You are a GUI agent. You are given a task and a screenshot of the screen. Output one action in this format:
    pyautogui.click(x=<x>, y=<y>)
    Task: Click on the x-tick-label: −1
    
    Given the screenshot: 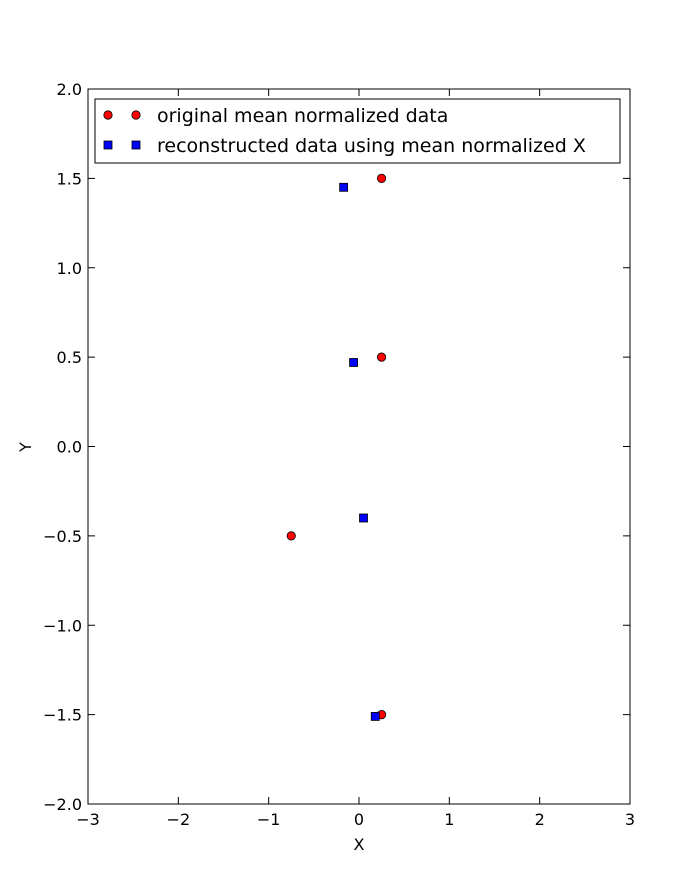 What is the action you would take?
    pyautogui.click(x=269, y=819)
    